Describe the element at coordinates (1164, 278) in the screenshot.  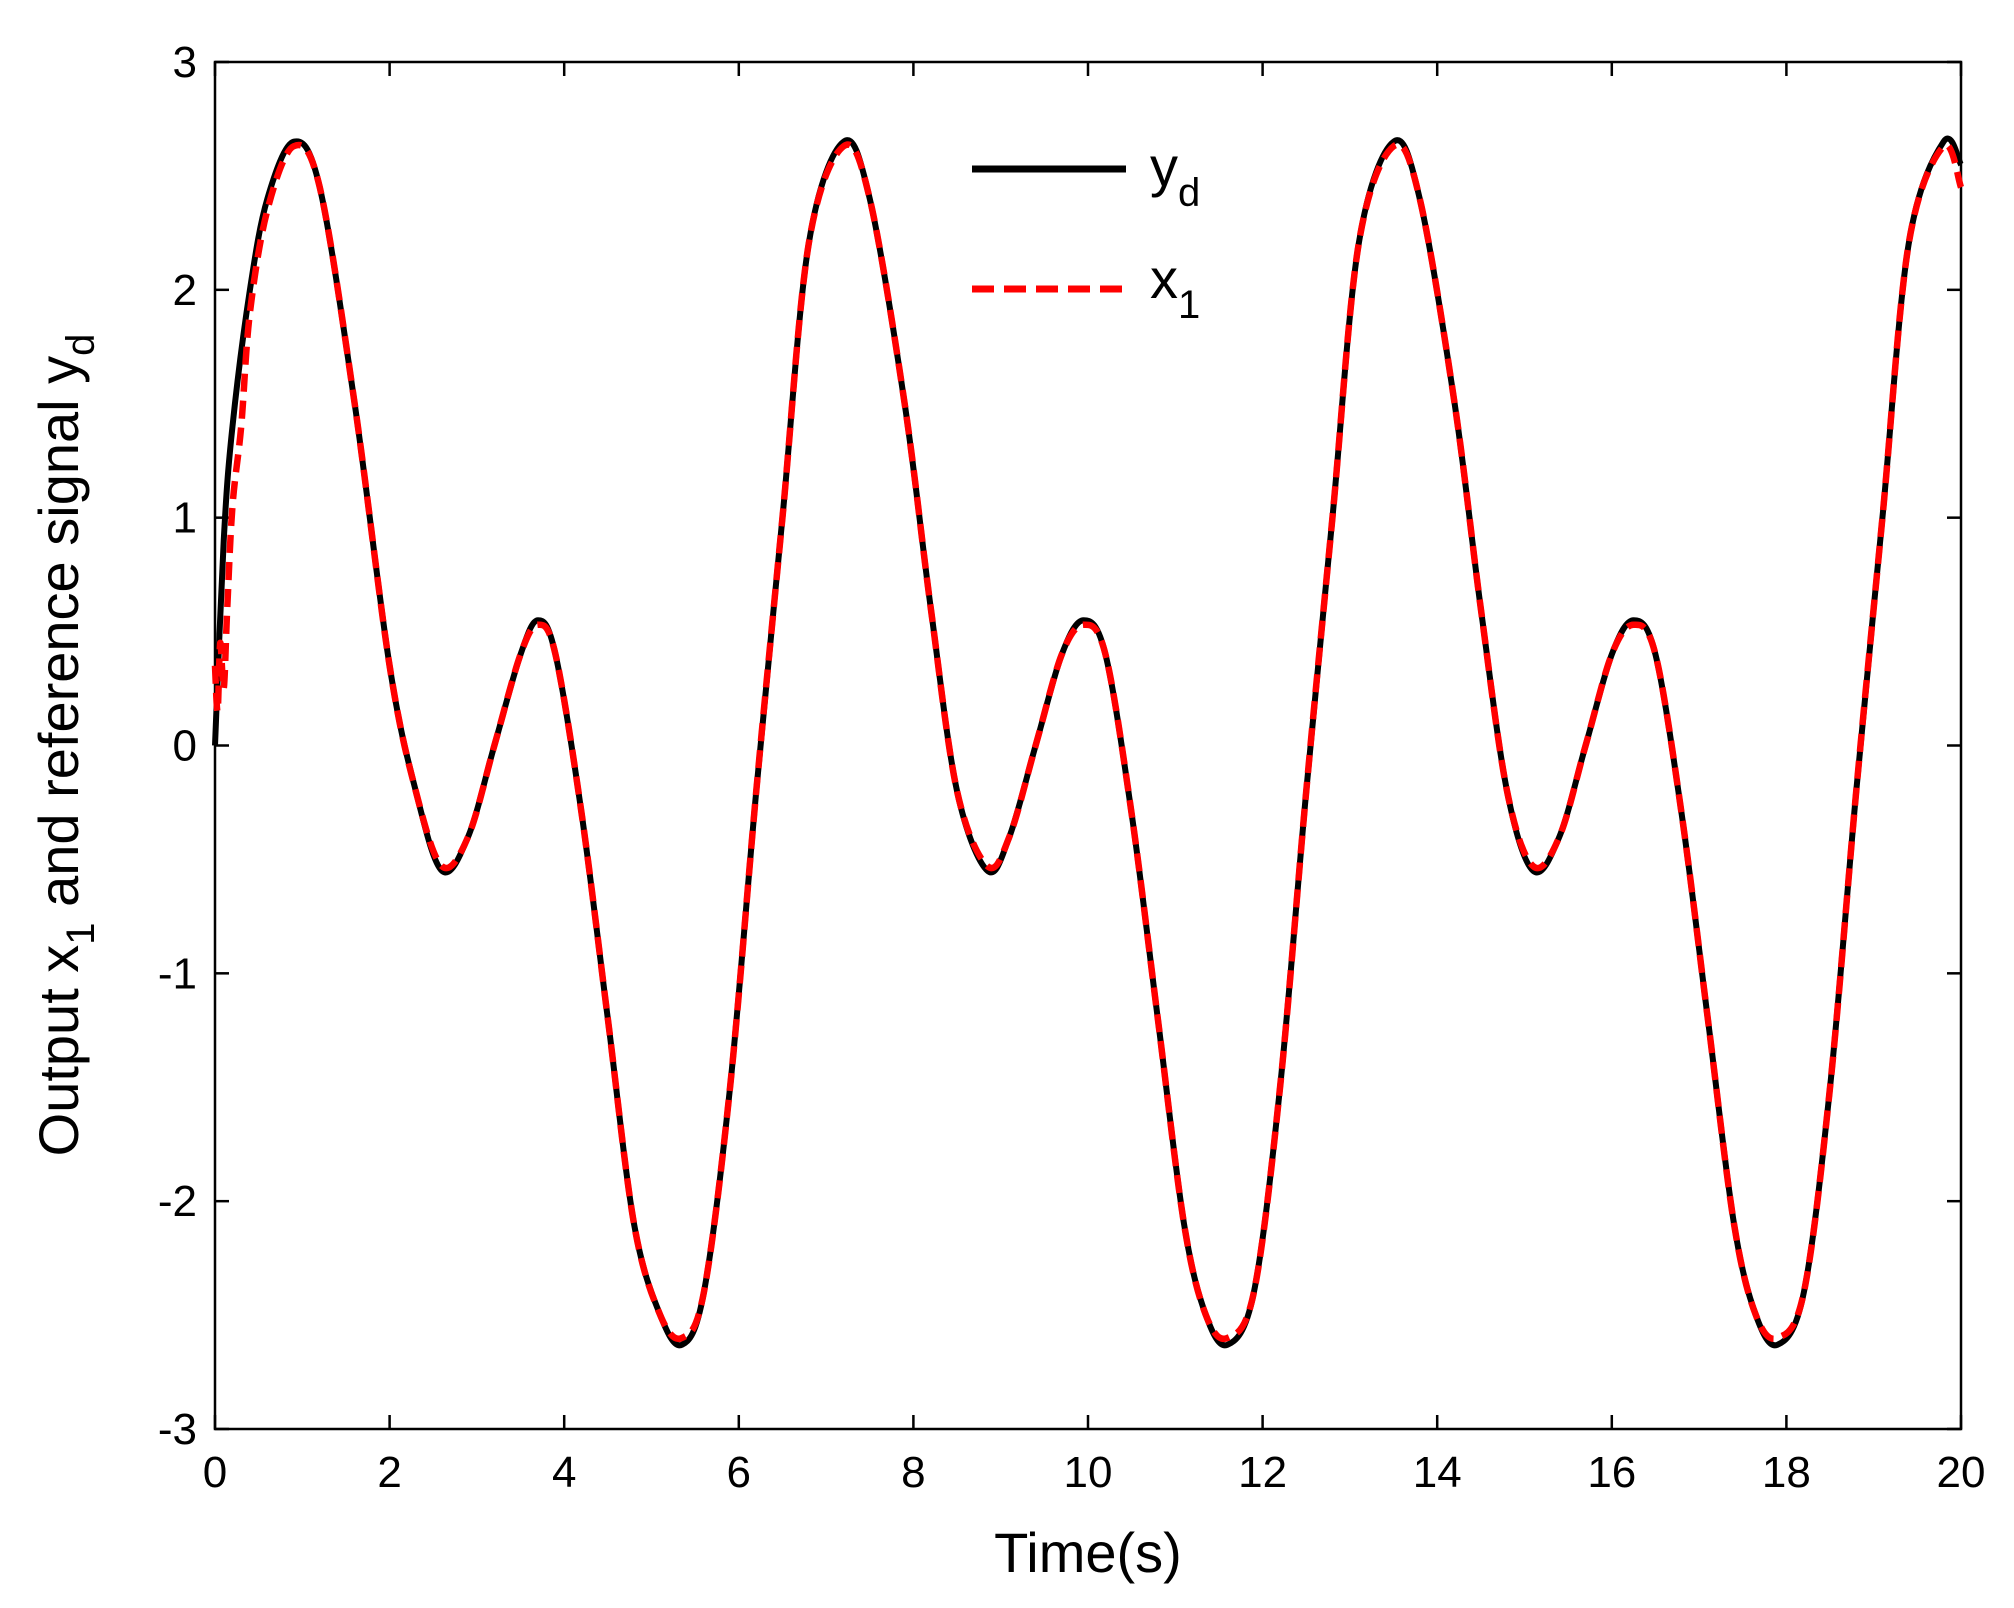
I see `legend-label-x1-name: x` at that location.